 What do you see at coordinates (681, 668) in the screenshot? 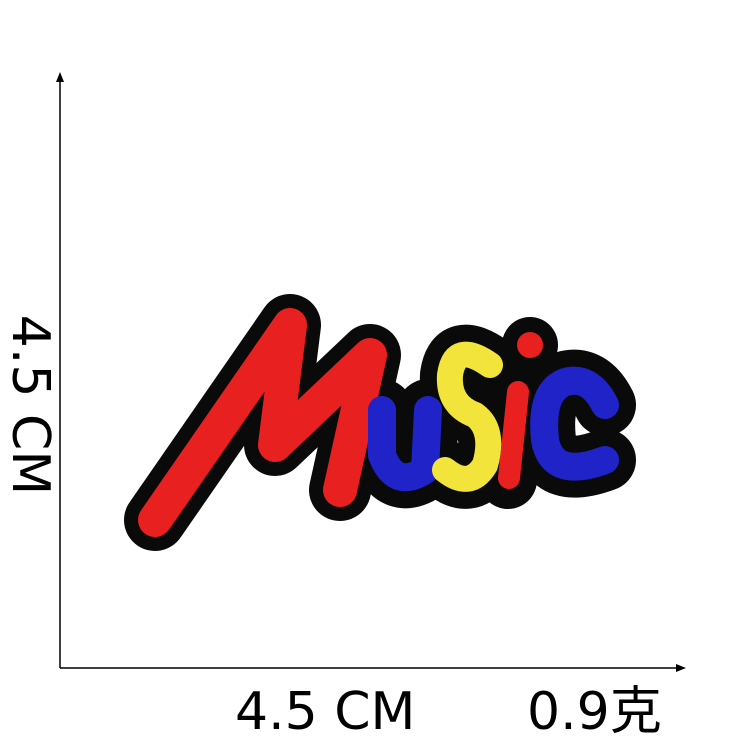
I see `horizontal-axis-arrow-icon` at bounding box center [681, 668].